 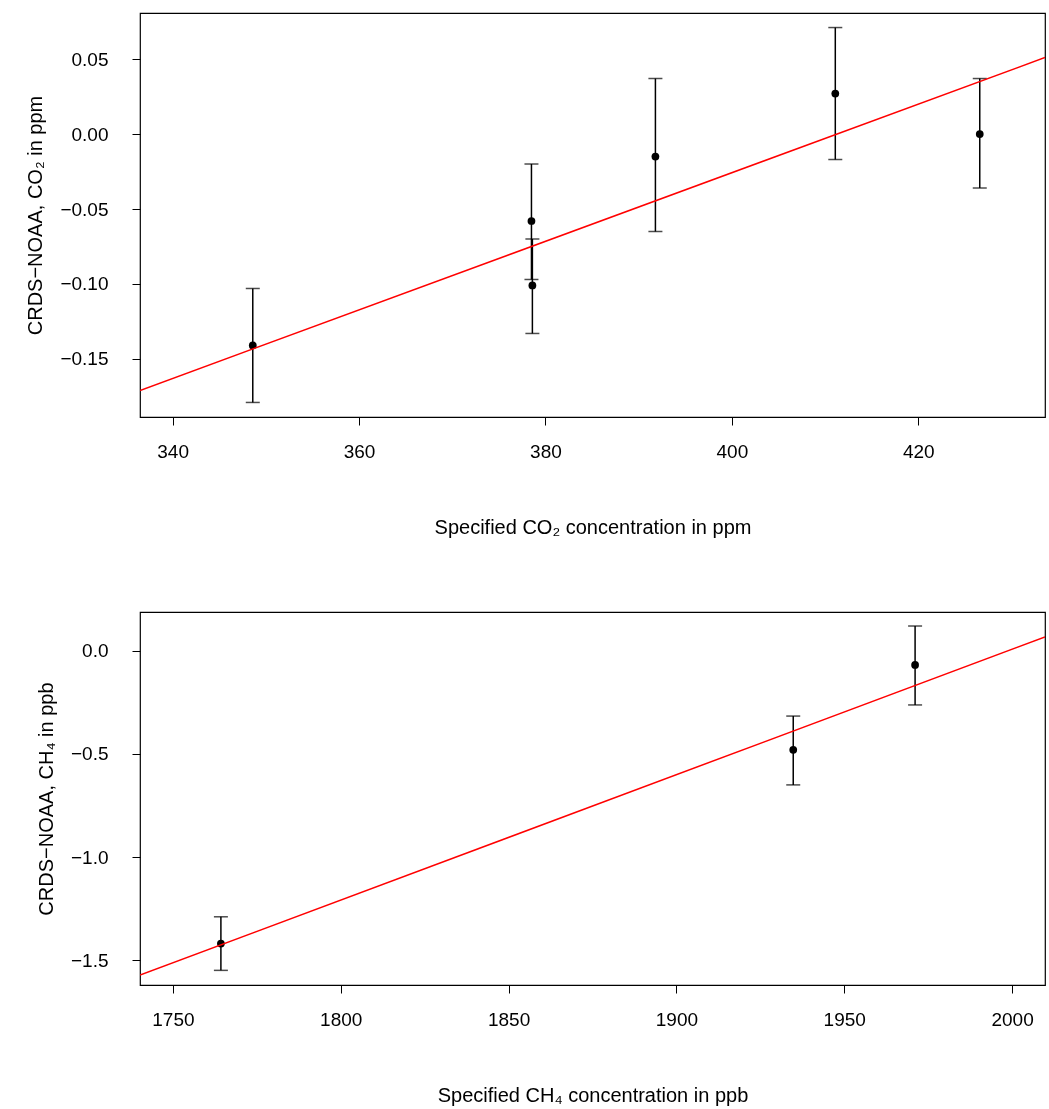 I want to click on x-tick-label: 1900, so click(x=677, y=1019).